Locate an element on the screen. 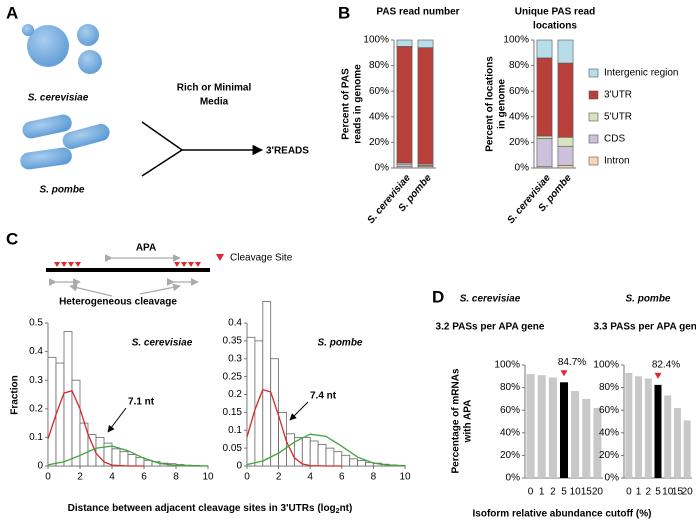 The height and width of the screenshot is (525, 696). y-tick-label: 0.5 is located at coordinates (36, 323).